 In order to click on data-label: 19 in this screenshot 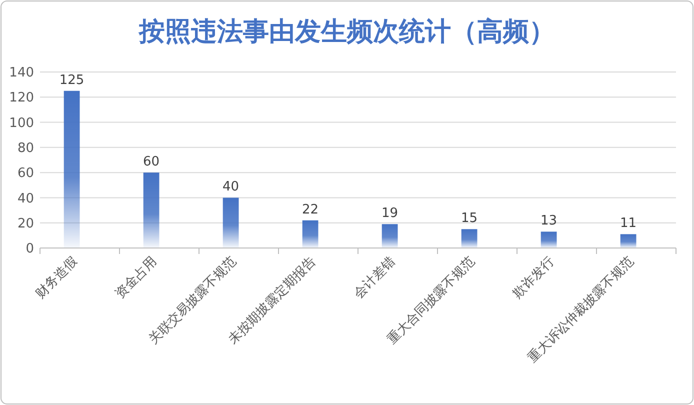, I will do `click(390, 214)`.